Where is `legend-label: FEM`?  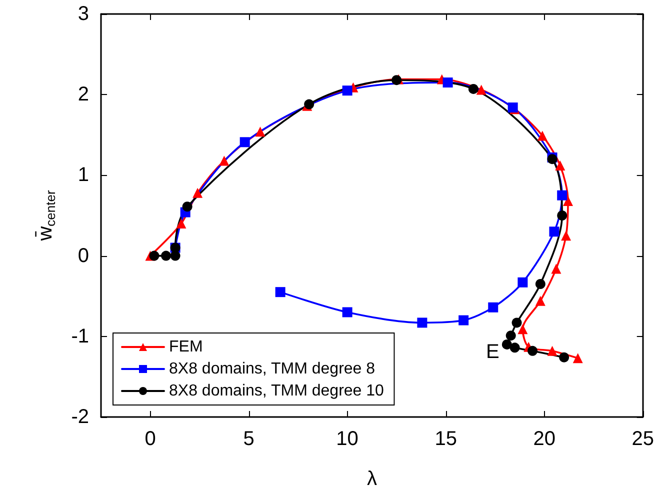
legend-label: FEM is located at coordinates (186, 347).